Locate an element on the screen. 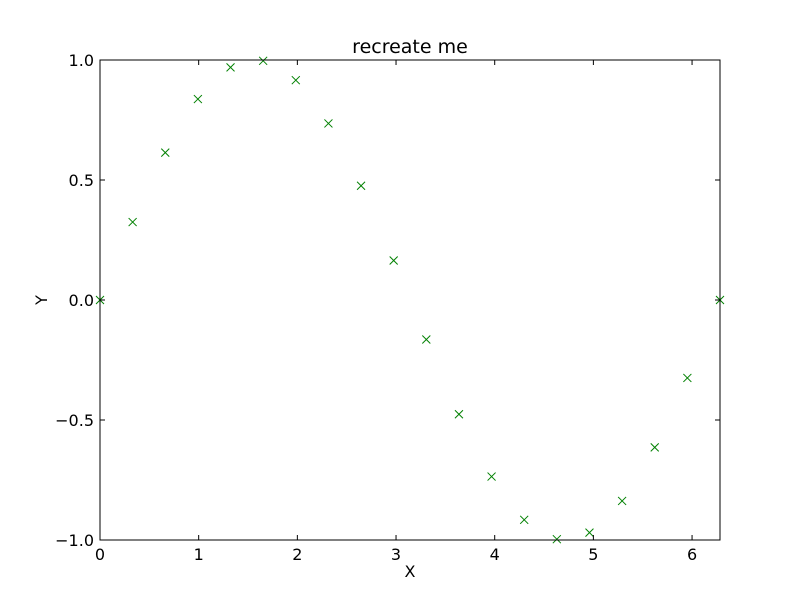  x-tick-label: 0 is located at coordinates (100, 554).